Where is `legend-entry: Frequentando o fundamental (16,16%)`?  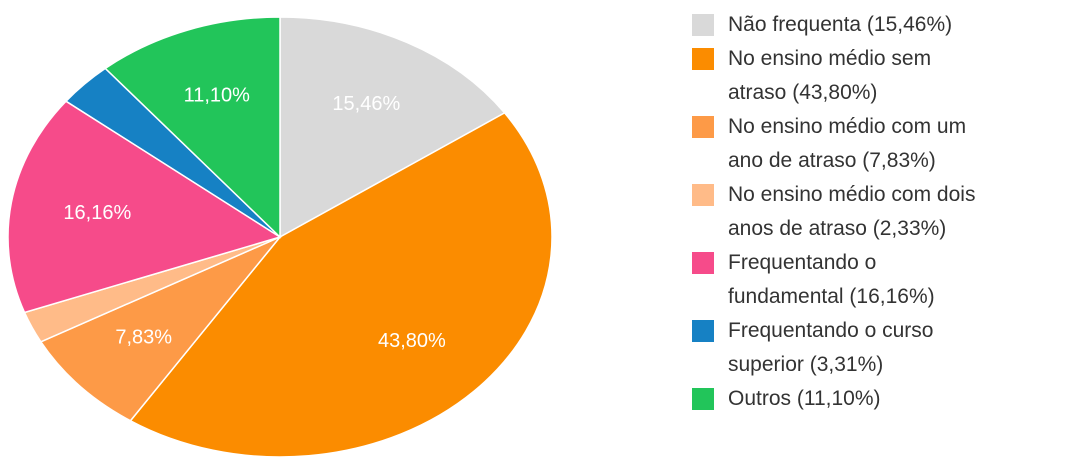
legend-entry: Frequentando o fundamental (16,16%) is located at coordinates (880, 280).